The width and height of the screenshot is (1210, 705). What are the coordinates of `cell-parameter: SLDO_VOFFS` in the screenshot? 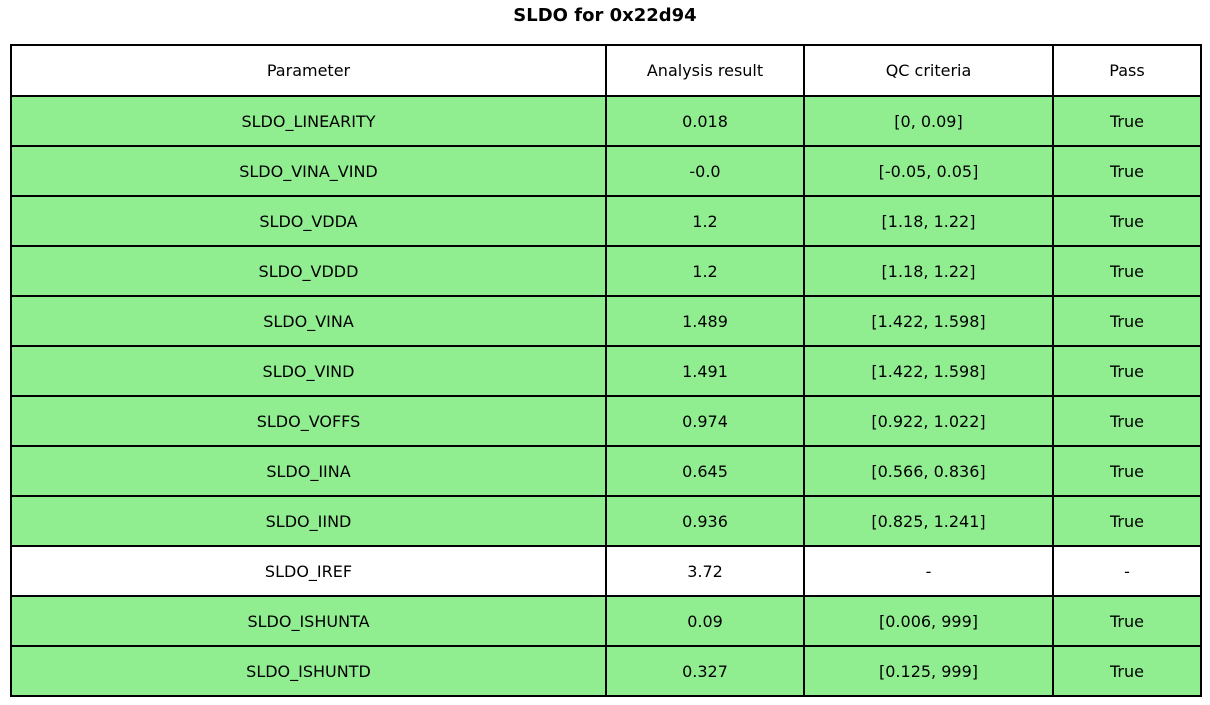 It's located at (308, 421).